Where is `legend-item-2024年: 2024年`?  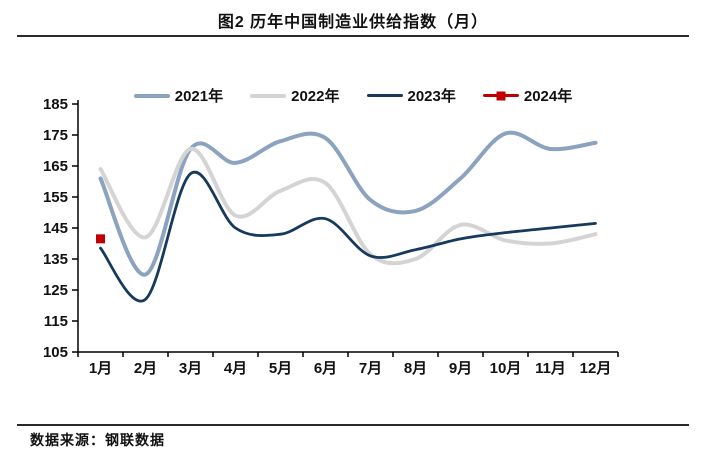
legend-item-2024年: 2024年 is located at coordinates (527, 95).